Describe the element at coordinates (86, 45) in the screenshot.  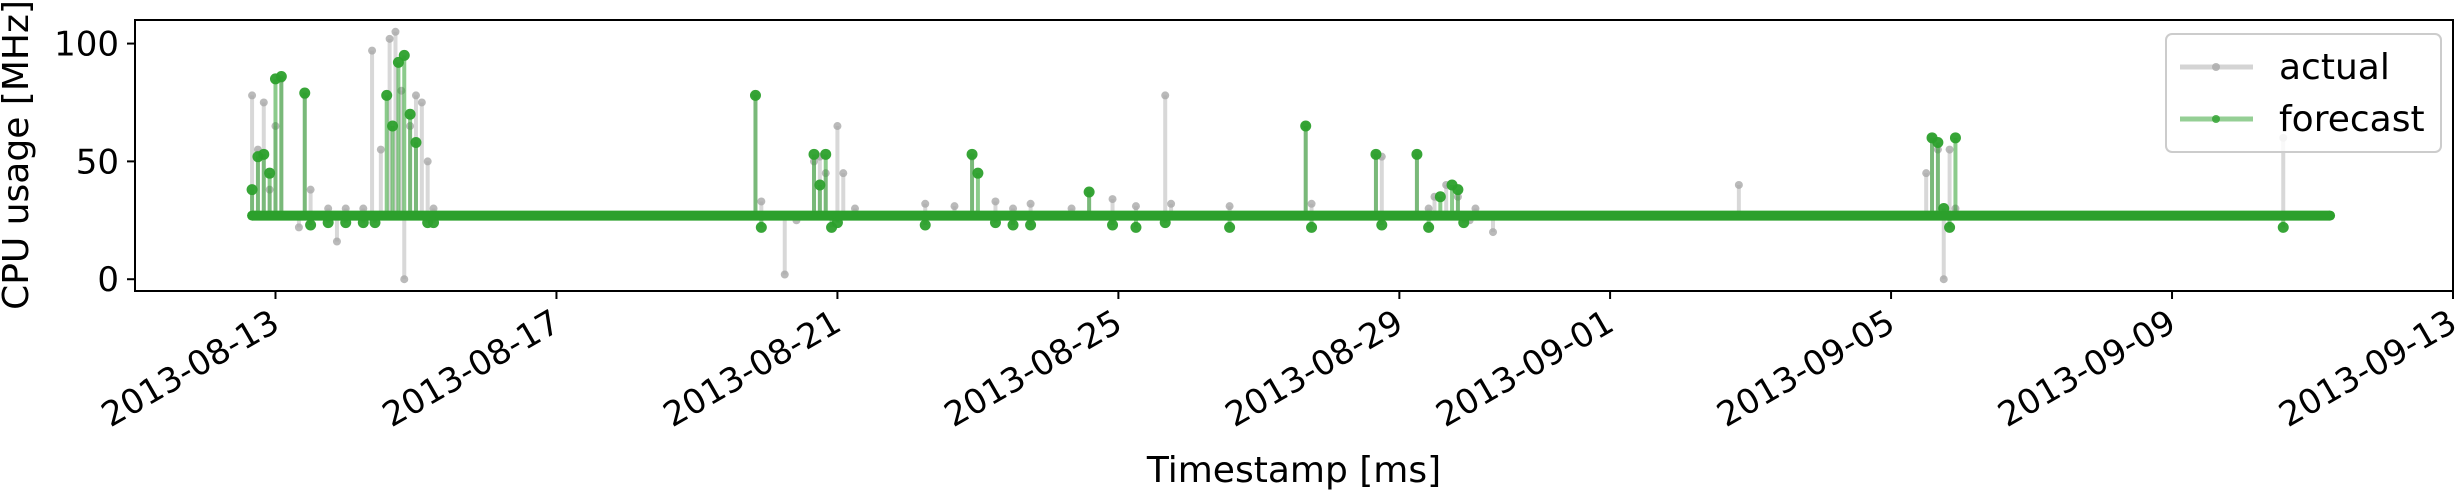
I see `y-tick-label: 100` at that location.